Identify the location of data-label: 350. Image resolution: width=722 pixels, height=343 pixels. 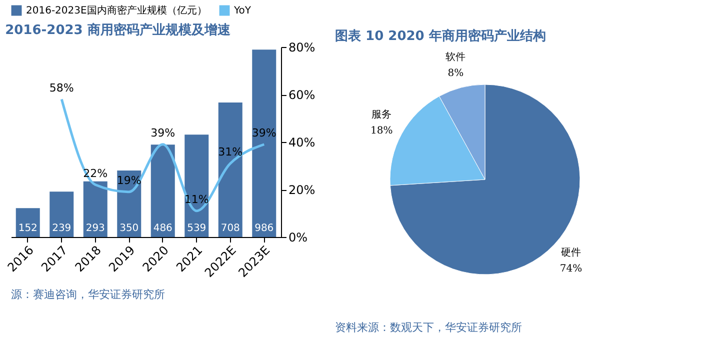
(129, 228).